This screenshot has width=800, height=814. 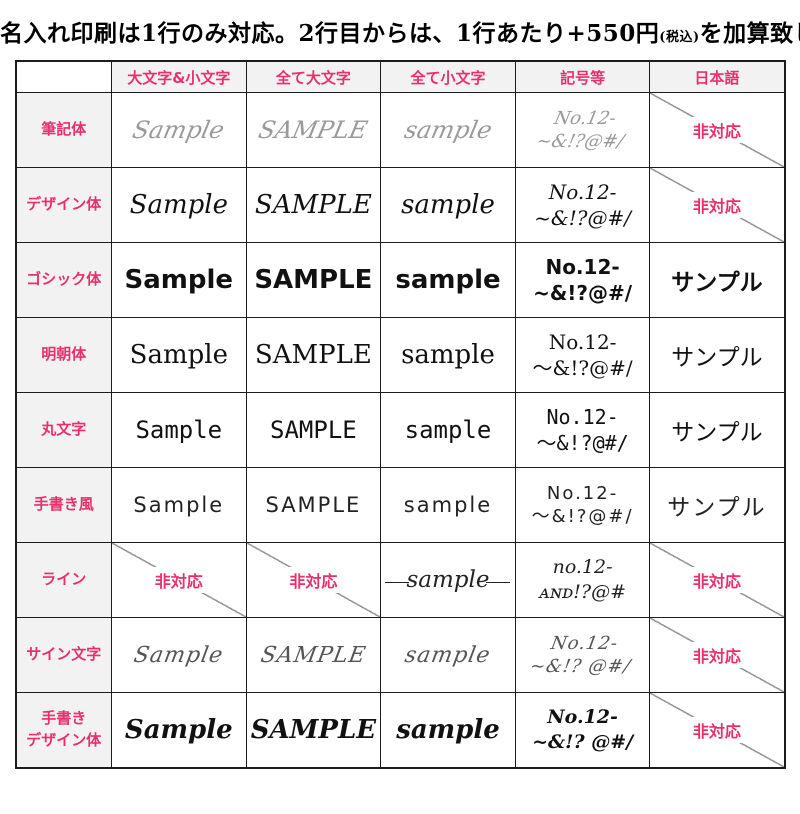 What do you see at coordinates (582, 580) in the screenshot?
I see `symbols-cell: no.12- ᴀɴᴅ!?@#` at bounding box center [582, 580].